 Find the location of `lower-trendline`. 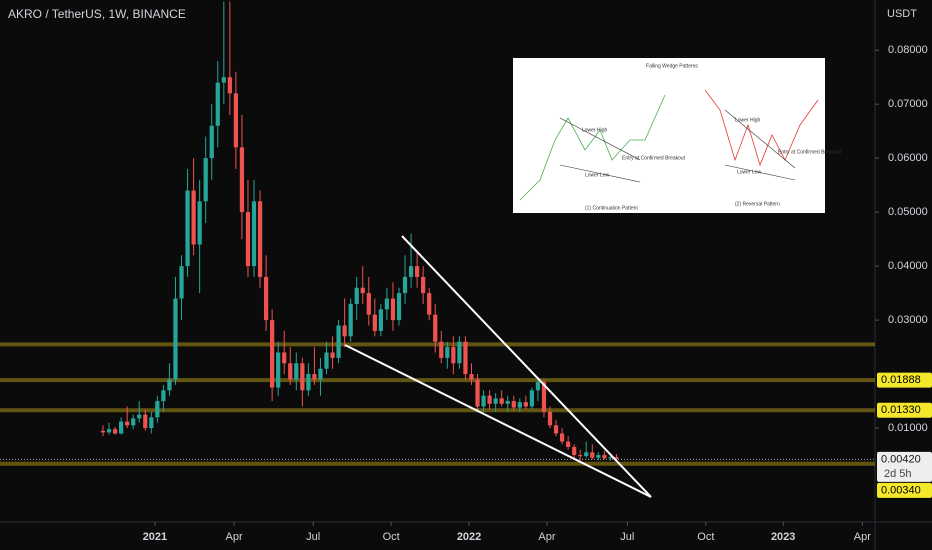

lower-trendline is located at coordinates (498, 421).